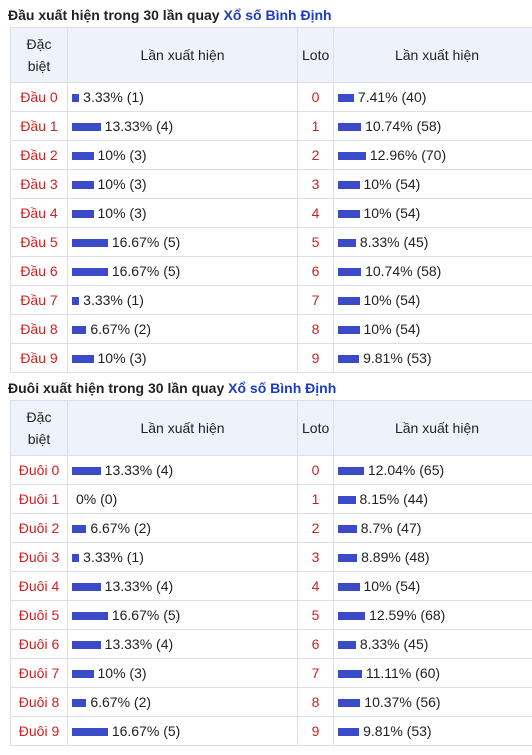 The height and width of the screenshot is (755, 532). Describe the element at coordinates (182, 528) in the screenshot. I see `count-cell: 6.67% (2)` at that location.